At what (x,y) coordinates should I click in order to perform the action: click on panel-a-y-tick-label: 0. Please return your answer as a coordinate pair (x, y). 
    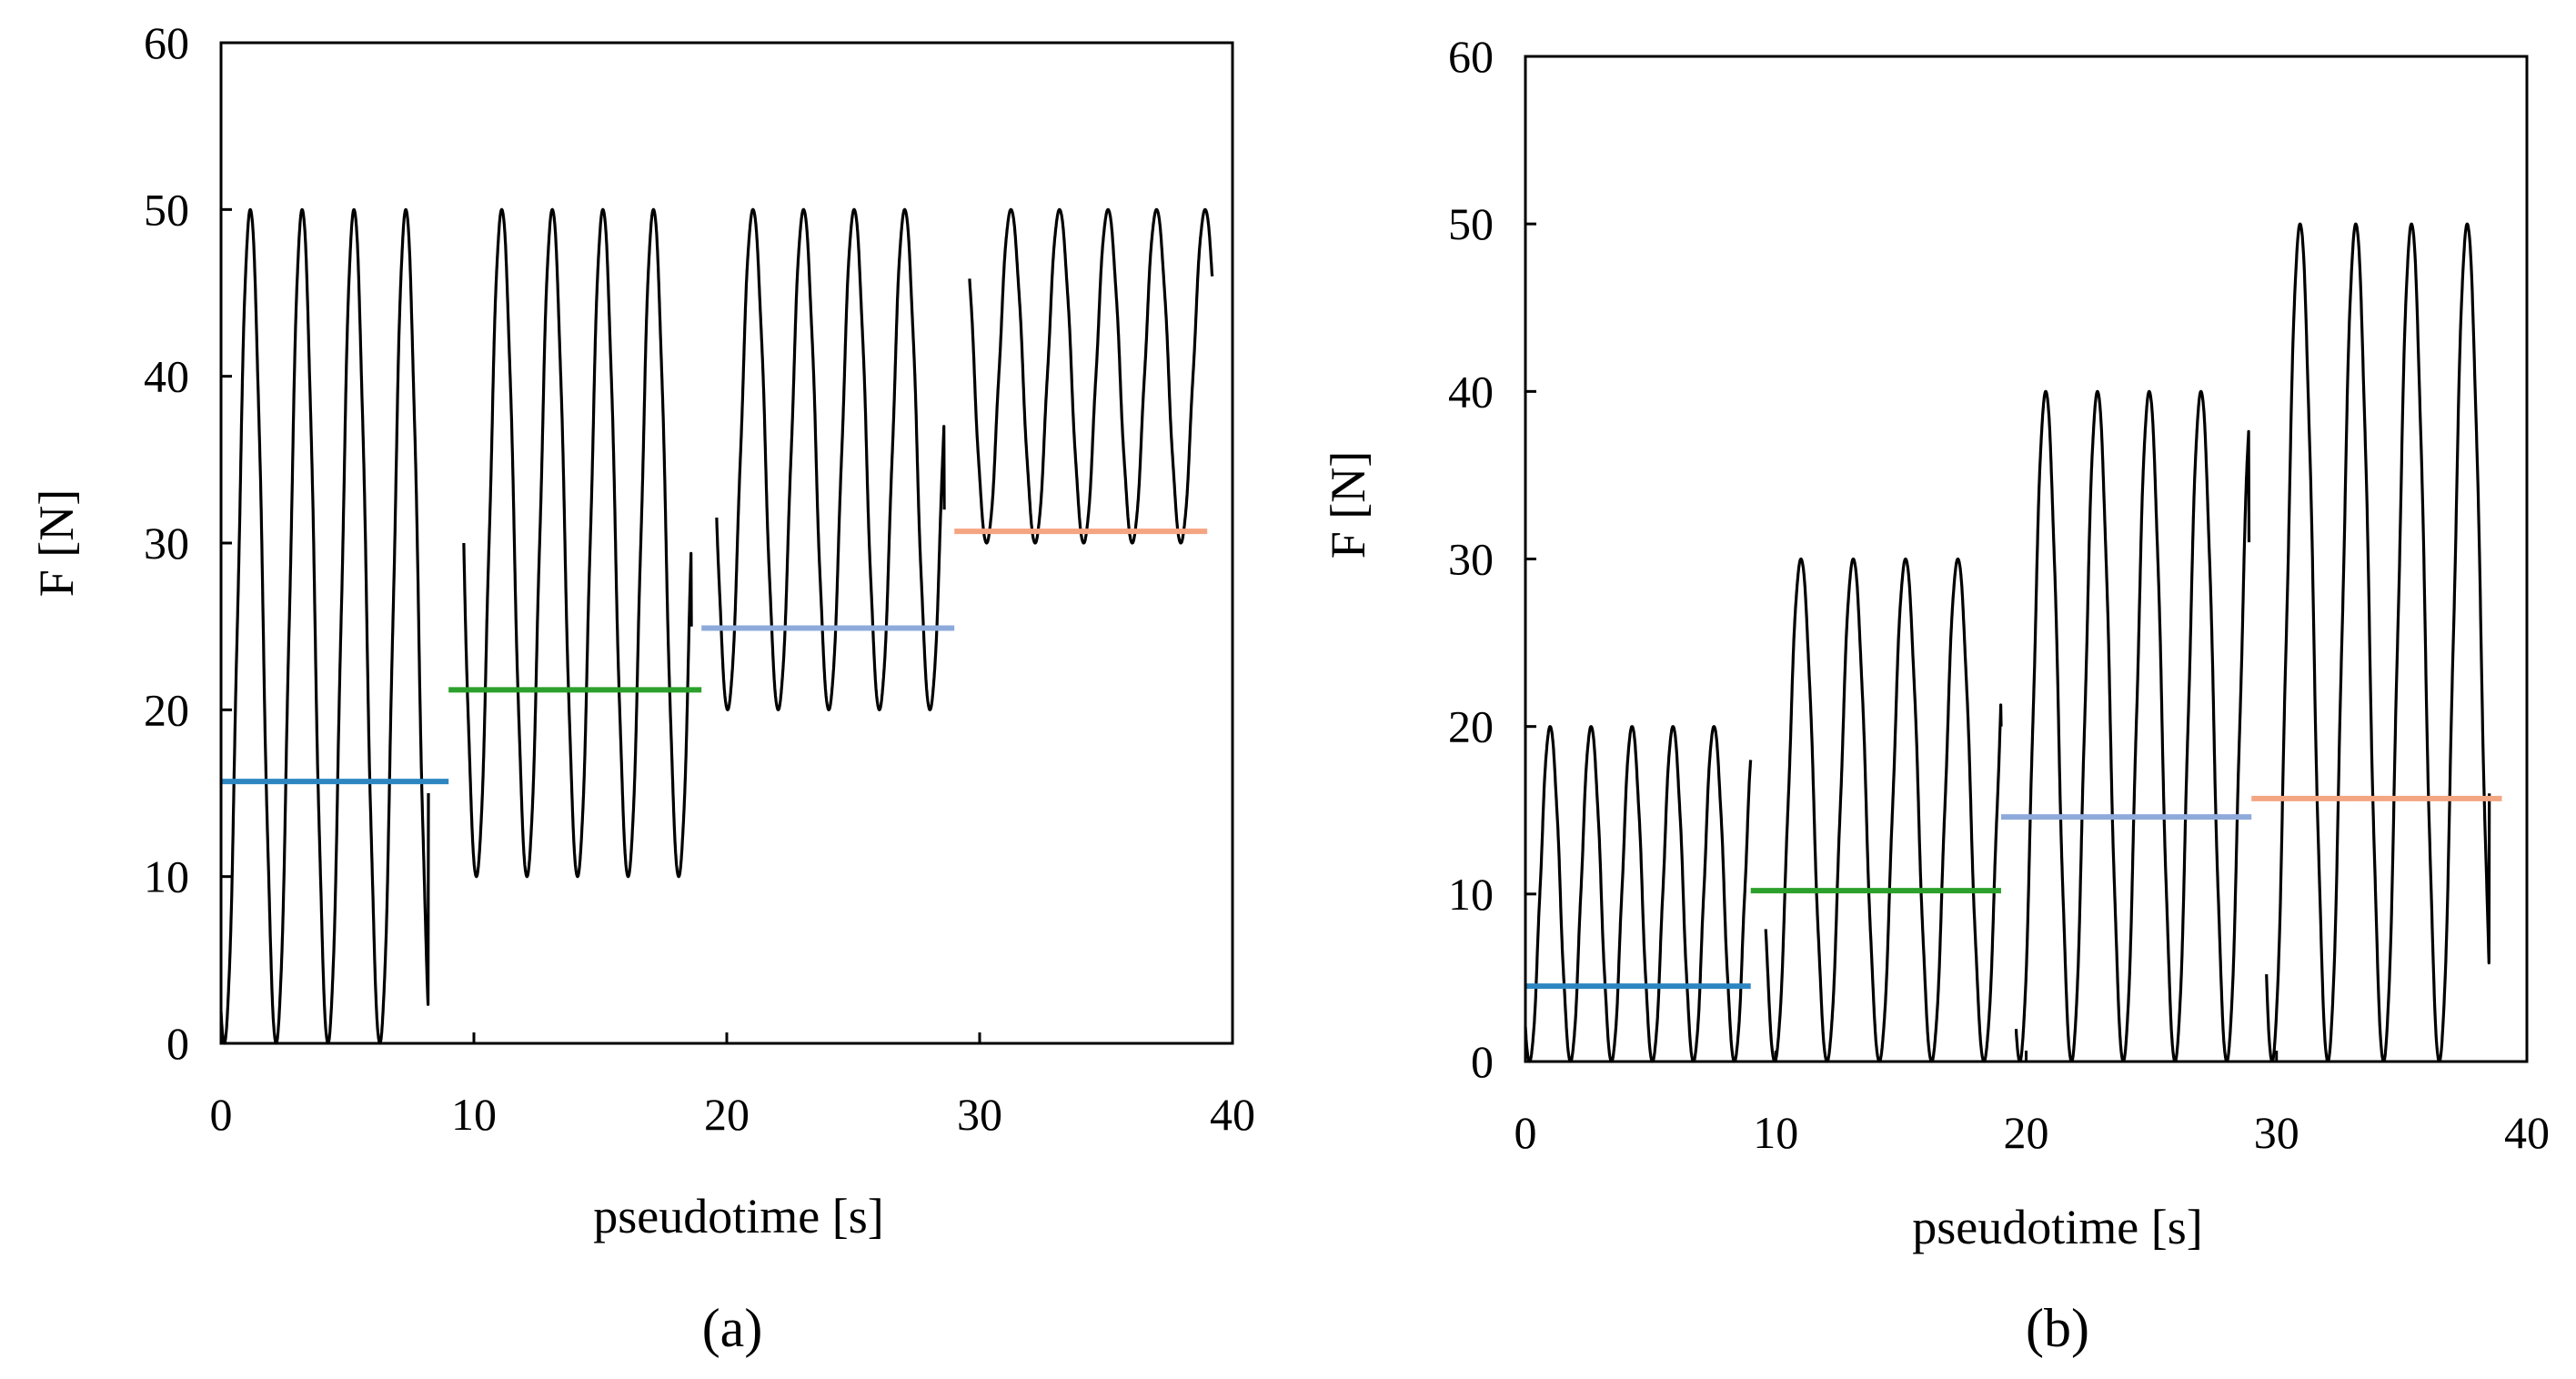
    Looking at the image, I should click on (177, 1043).